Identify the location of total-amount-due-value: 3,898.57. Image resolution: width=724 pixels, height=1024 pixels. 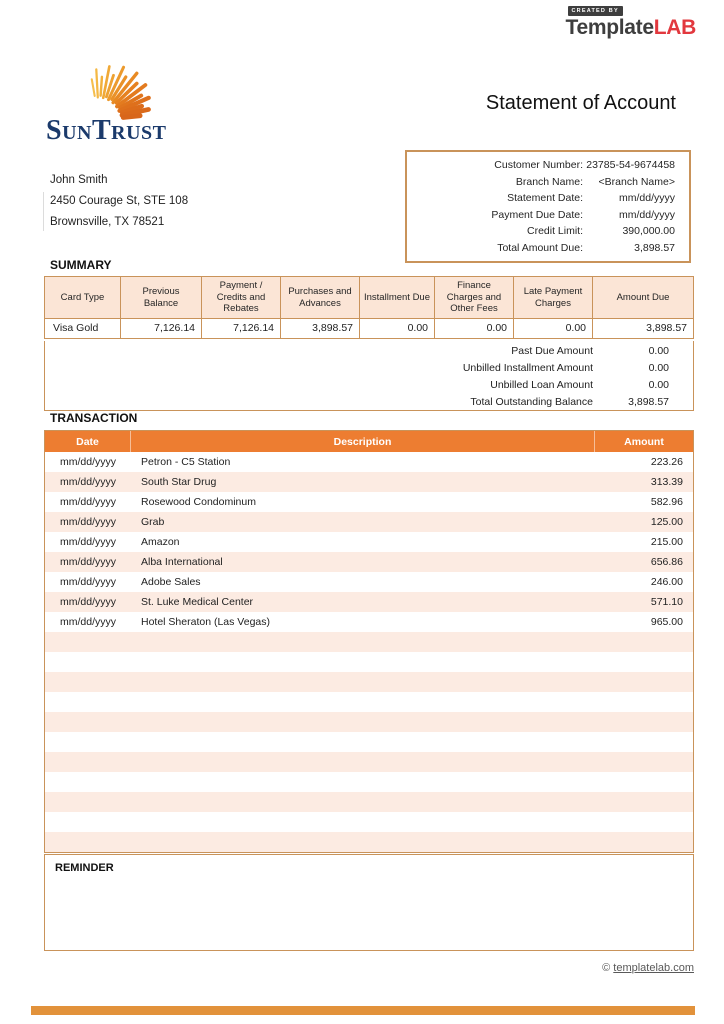
(654, 247).